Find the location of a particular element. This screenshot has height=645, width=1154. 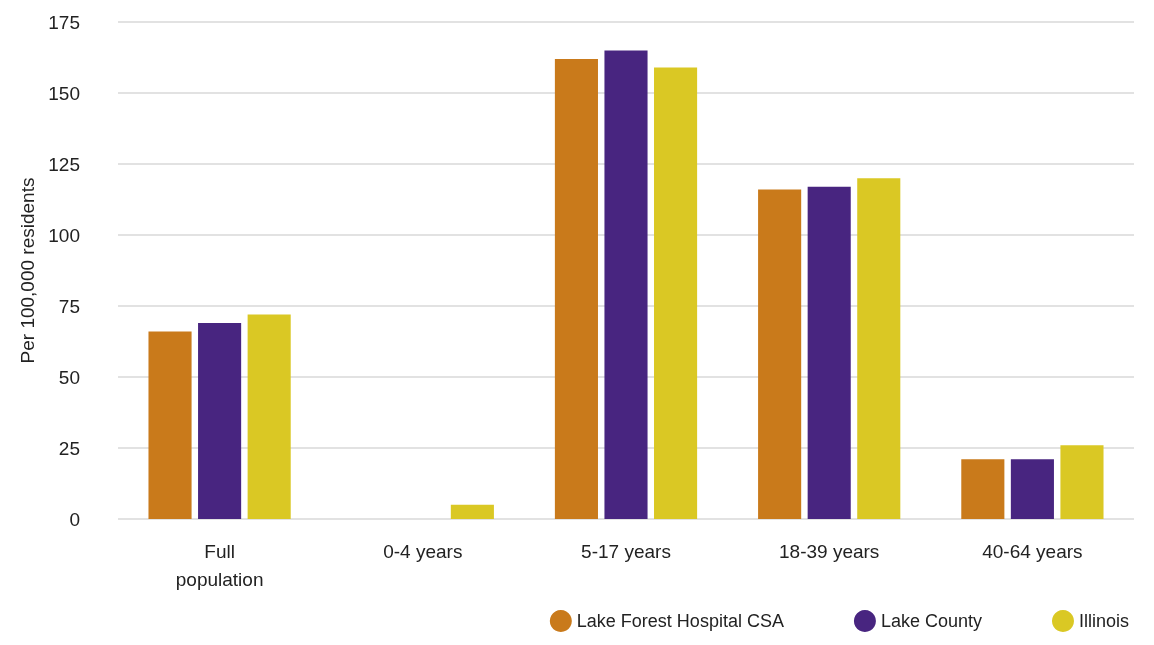

x-tick-label: Full population is located at coordinates (219, 565).